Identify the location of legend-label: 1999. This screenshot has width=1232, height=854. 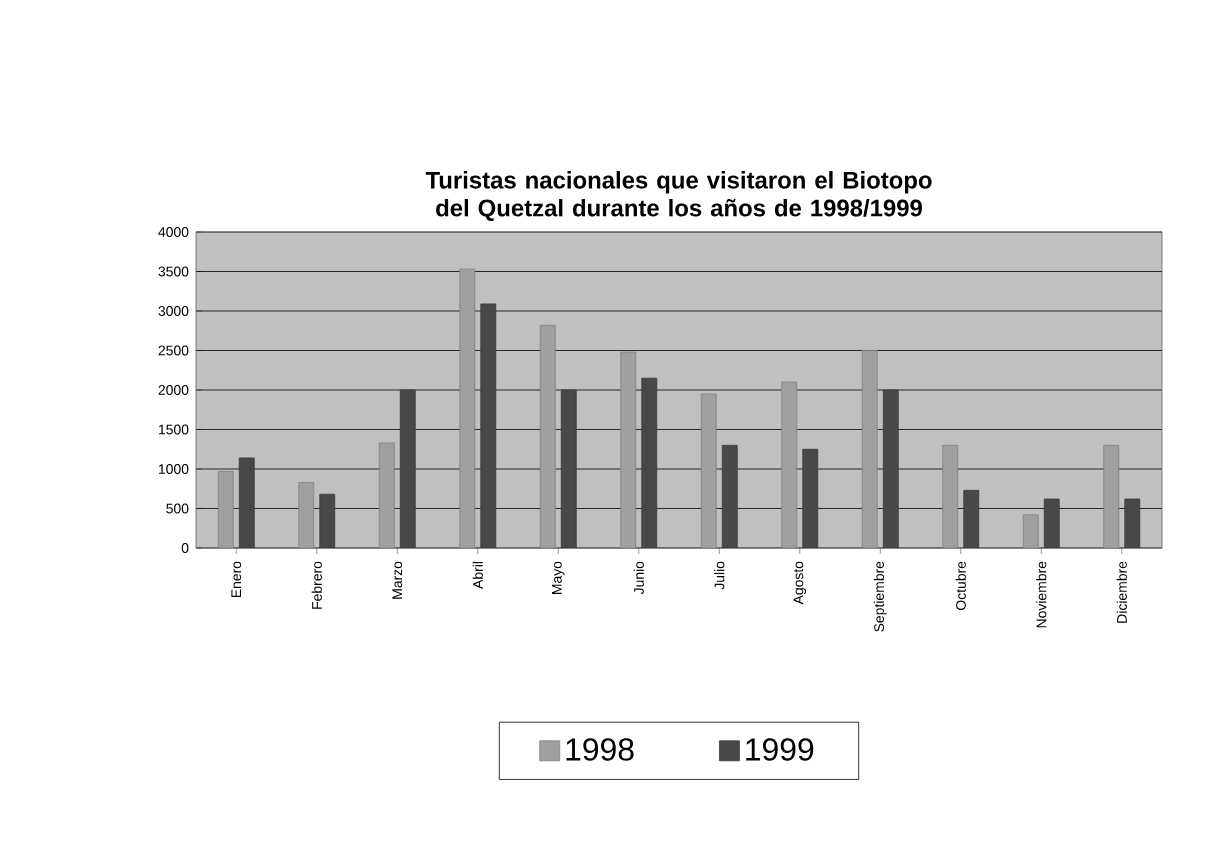
(780, 749).